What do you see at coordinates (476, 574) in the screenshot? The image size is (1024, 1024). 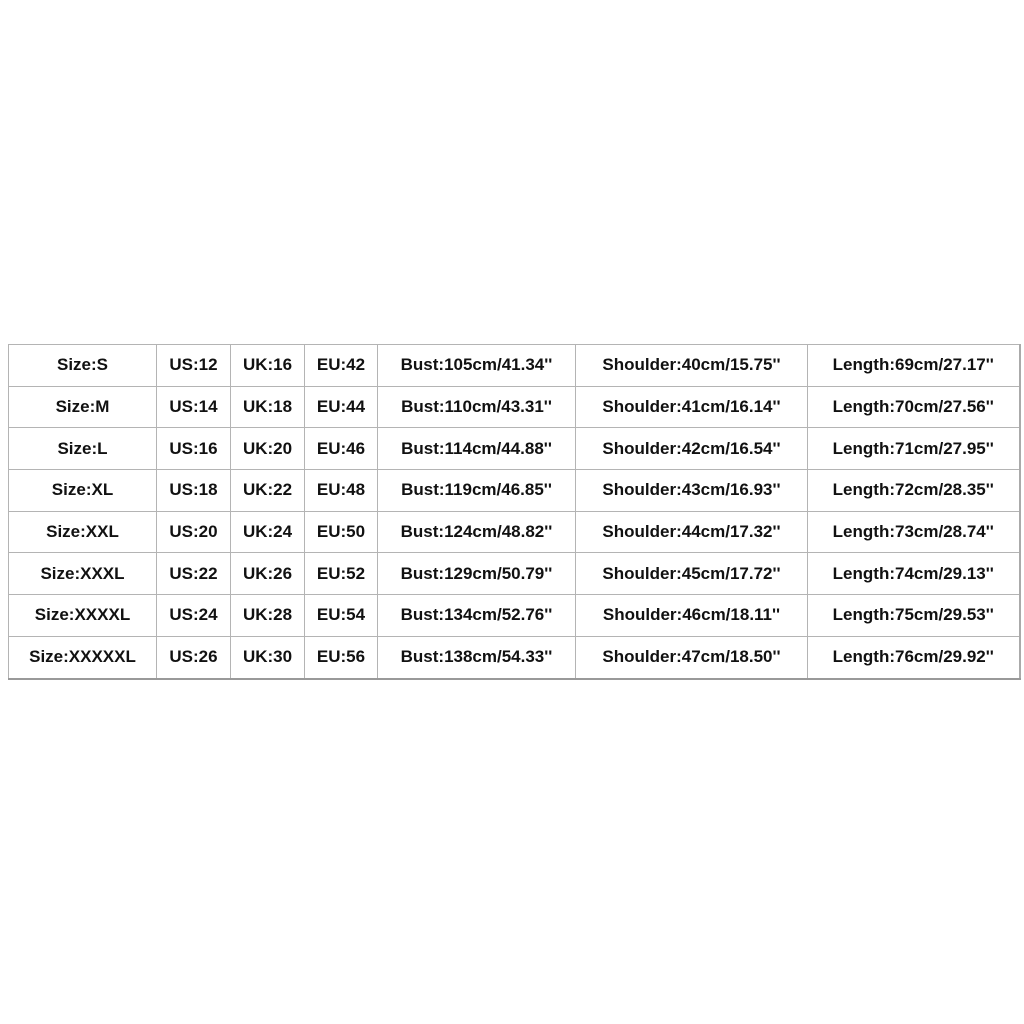 I see `bust-cell: Bust:129cm/50.79''` at bounding box center [476, 574].